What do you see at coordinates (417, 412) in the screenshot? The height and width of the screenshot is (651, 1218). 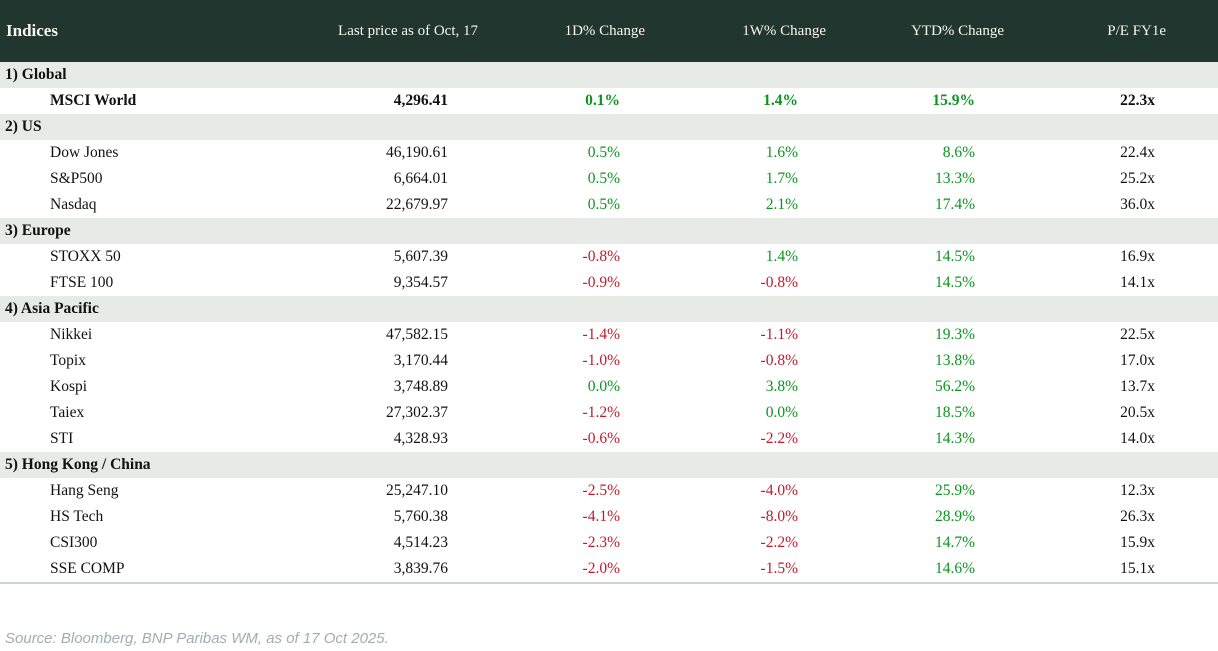 I see `last-price-value: 27,302.37` at bounding box center [417, 412].